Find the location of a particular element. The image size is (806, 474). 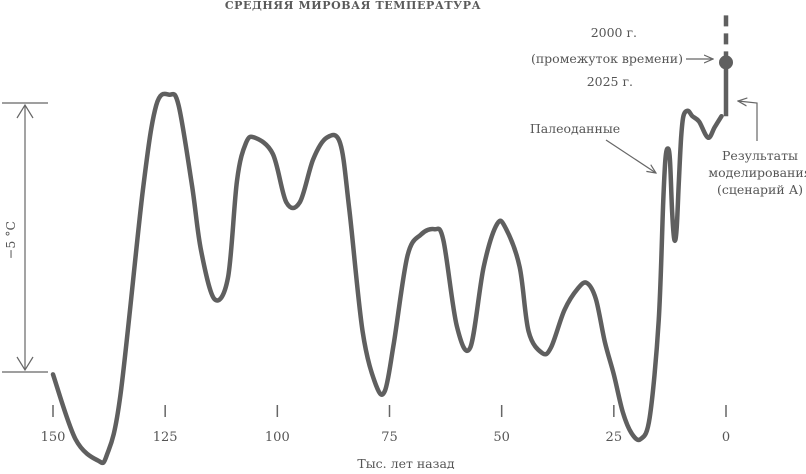

x-tick-label: 100 is located at coordinates (277, 437).